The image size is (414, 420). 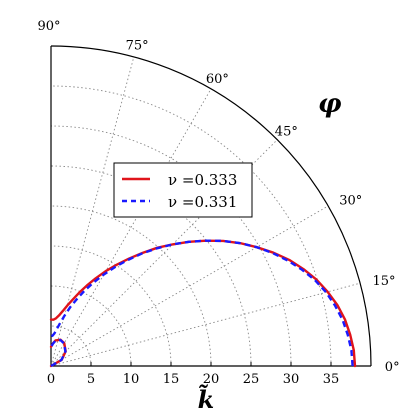 I want to click on angular-tick-label: 15°, so click(x=383, y=281).